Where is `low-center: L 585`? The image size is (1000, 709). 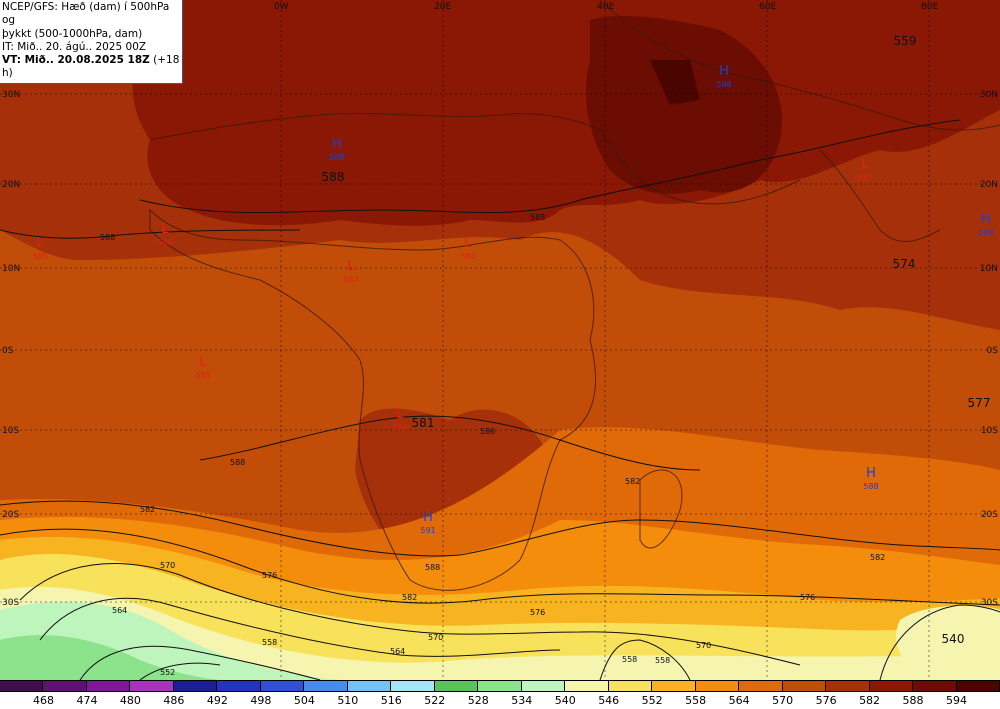 low-center: L 585 is located at coordinates (202, 367).